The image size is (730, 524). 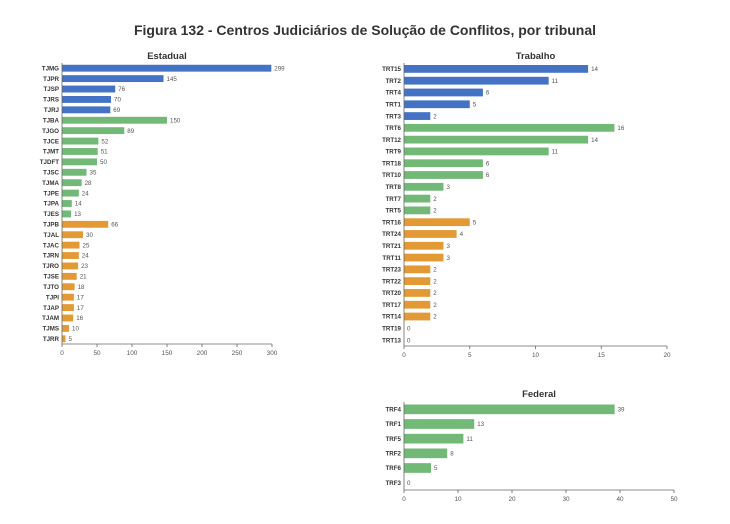 I want to click on x-tick-label-federal: 20, so click(x=512, y=499).